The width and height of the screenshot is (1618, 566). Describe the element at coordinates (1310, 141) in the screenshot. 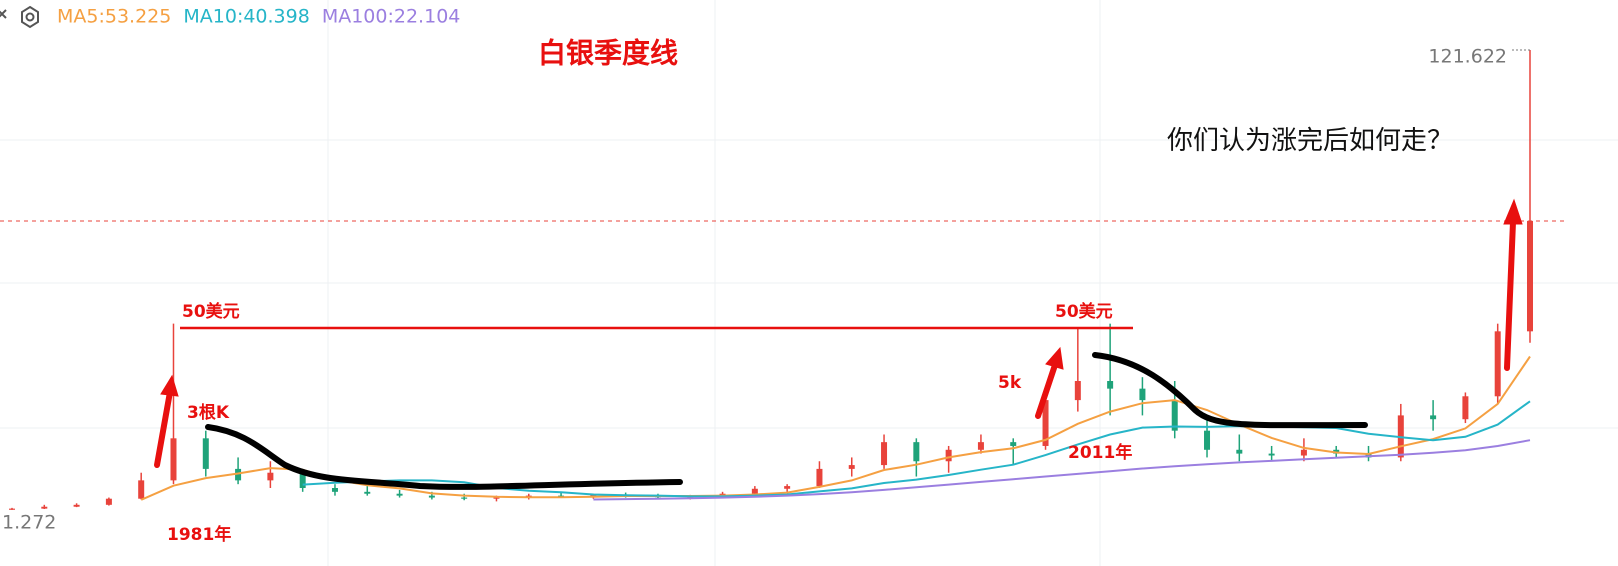

I see `question: 你们认为涨完后如何走？` at that location.